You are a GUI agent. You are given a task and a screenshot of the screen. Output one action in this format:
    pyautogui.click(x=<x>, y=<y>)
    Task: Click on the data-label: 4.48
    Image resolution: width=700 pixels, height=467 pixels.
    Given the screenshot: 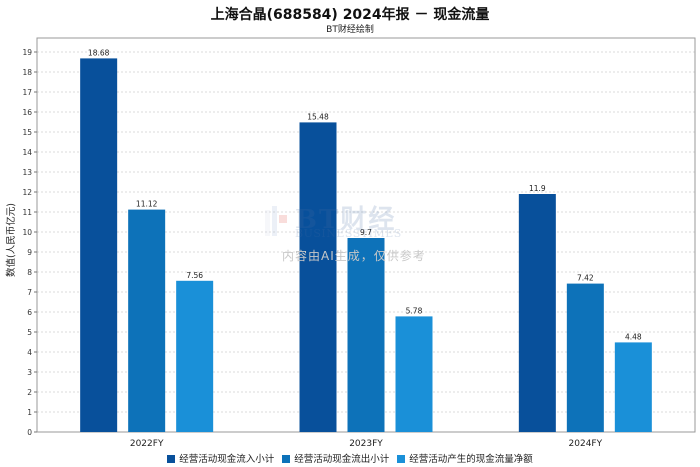 What is the action you would take?
    pyautogui.click(x=633, y=336)
    